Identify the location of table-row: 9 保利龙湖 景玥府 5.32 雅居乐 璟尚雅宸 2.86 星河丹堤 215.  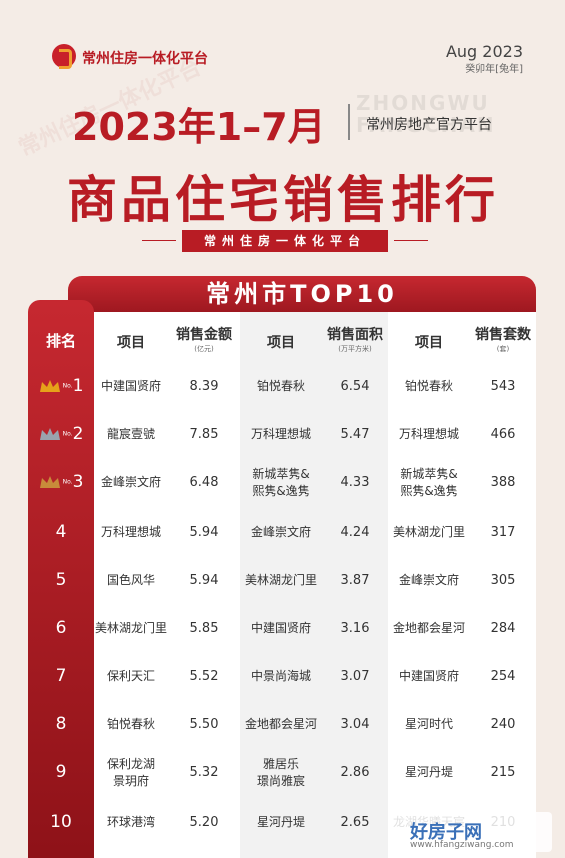
(282, 774).